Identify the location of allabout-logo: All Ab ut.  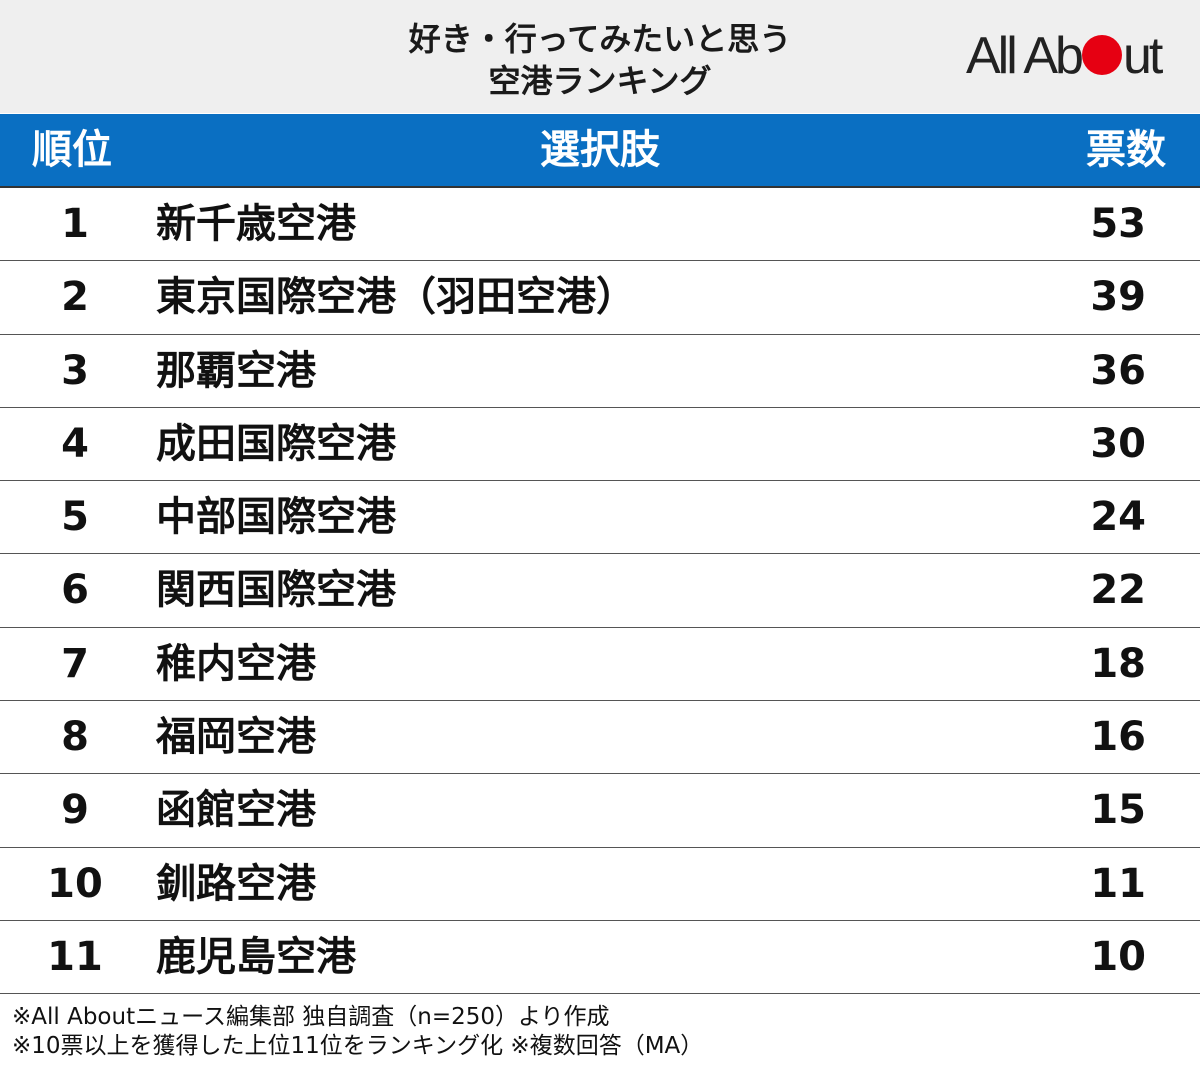
(1064, 56).